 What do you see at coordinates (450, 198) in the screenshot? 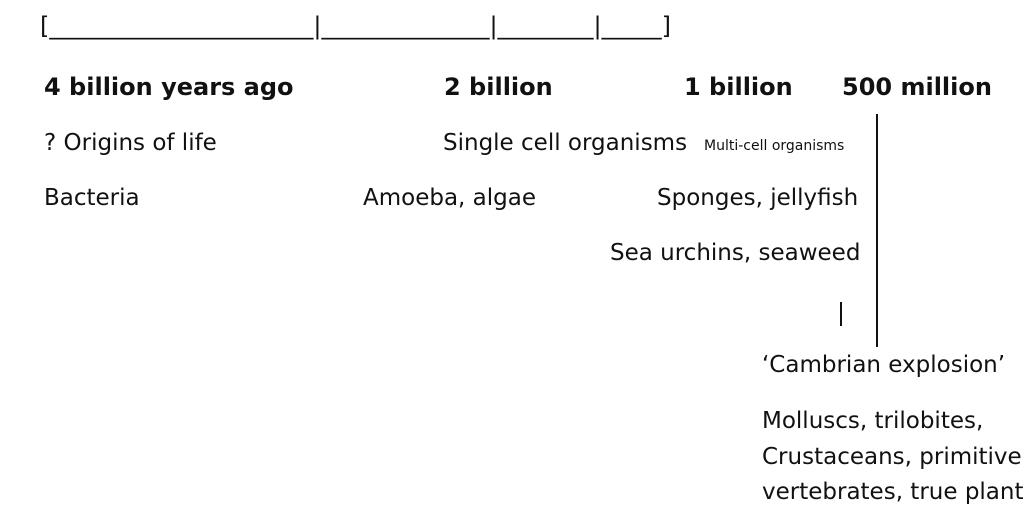
I see `event-amoeba-algae: Amoeba, algae` at bounding box center [450, 198].